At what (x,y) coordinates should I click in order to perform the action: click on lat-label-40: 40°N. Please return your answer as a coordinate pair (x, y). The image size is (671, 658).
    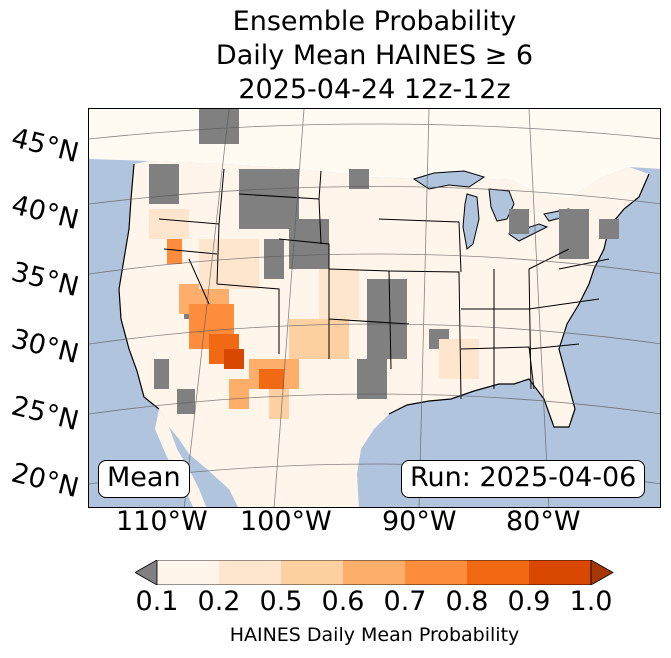
    Looking at the image, I should click on (45, 213).